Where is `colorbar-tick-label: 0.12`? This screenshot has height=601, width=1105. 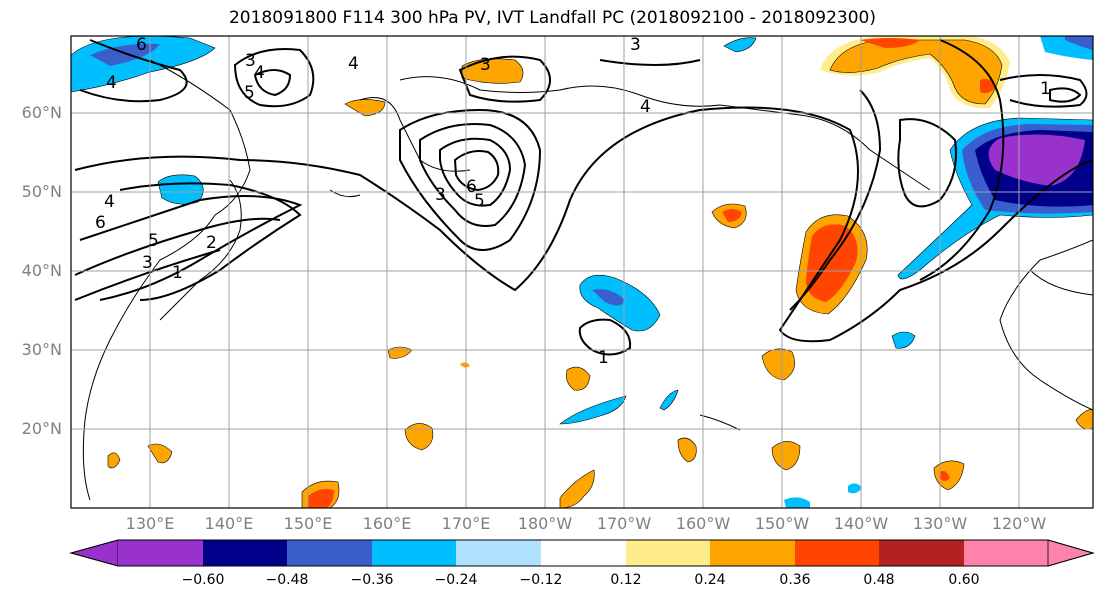 colorbar-tick-label: 0.12 is located at coordinates (626, 580).